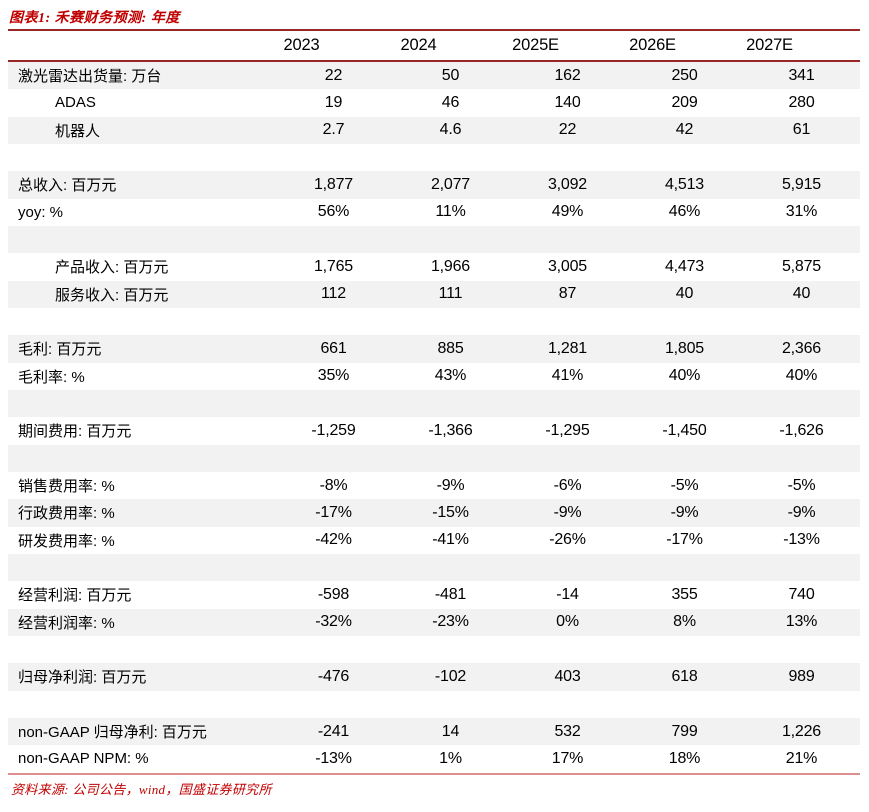 This screenshot has width=869, height=812. I want to click on cell: 618, so click(684, 676).